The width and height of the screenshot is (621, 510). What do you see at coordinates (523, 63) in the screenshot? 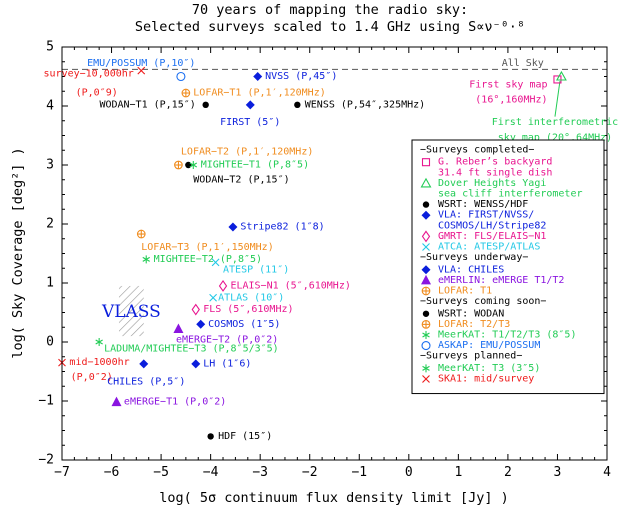
I see `all-sky-label: All Sky` at bounding box center [523, 63].